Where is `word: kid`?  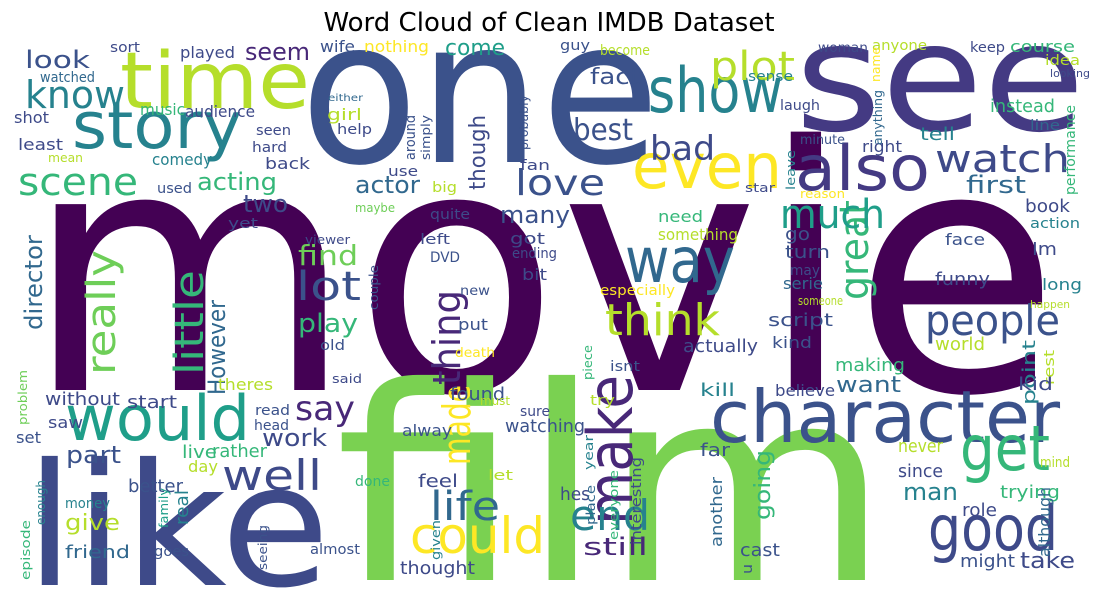 word: kid is located at coordinates (1035, 384).